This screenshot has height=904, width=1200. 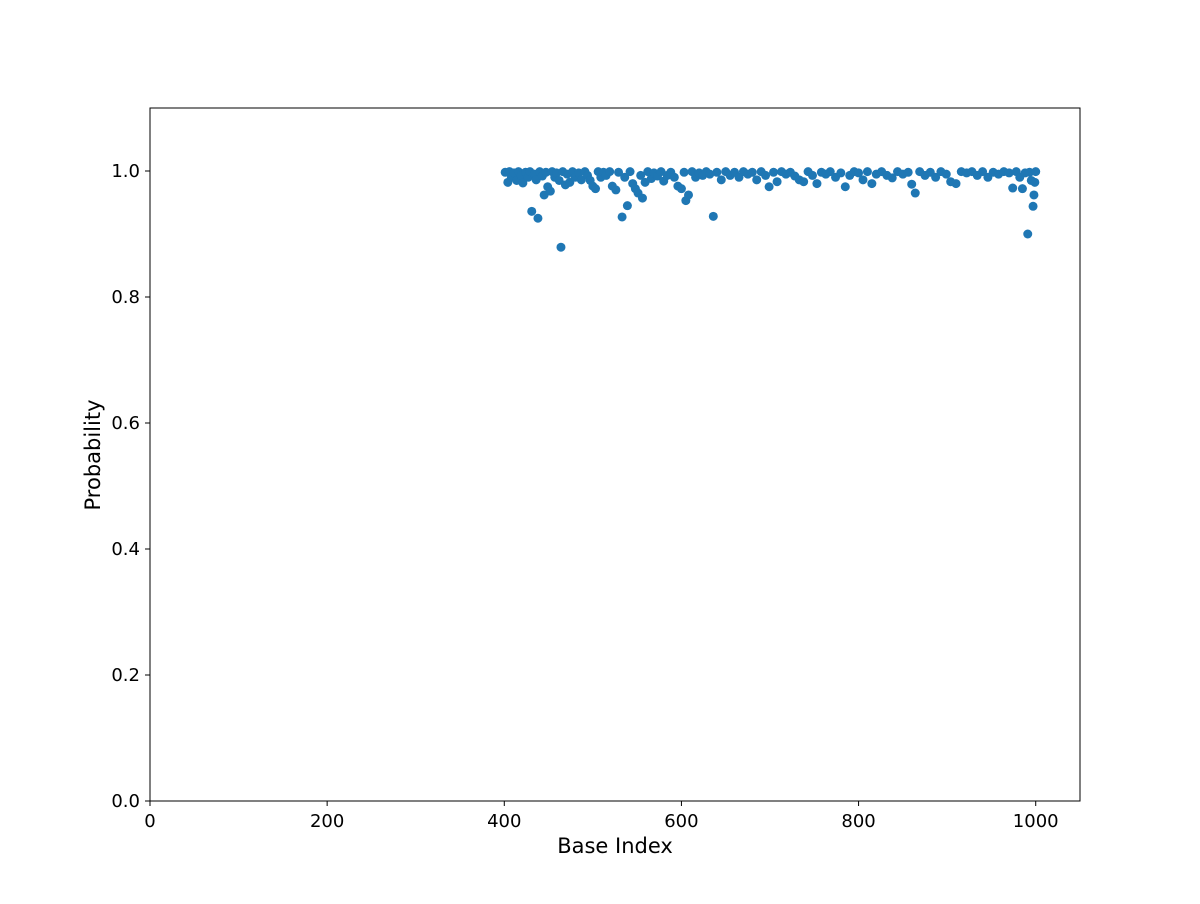 I want to click on y-axis-label: Probability, so click(x=93, y=454).